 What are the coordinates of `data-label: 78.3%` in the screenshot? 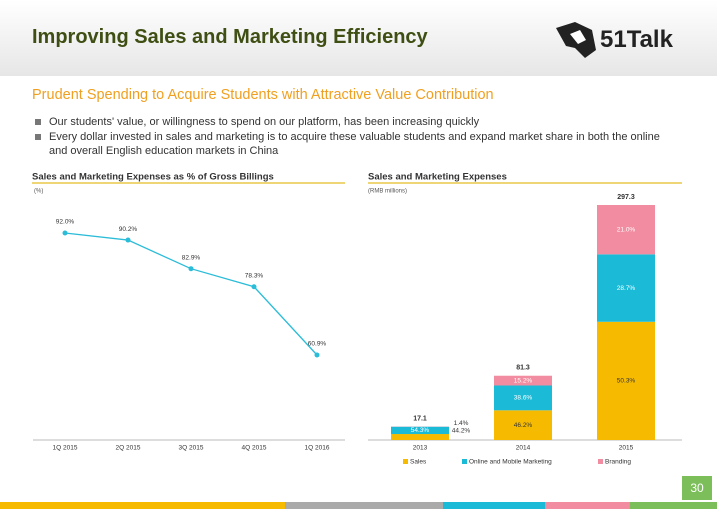 It's located at (254, 275).